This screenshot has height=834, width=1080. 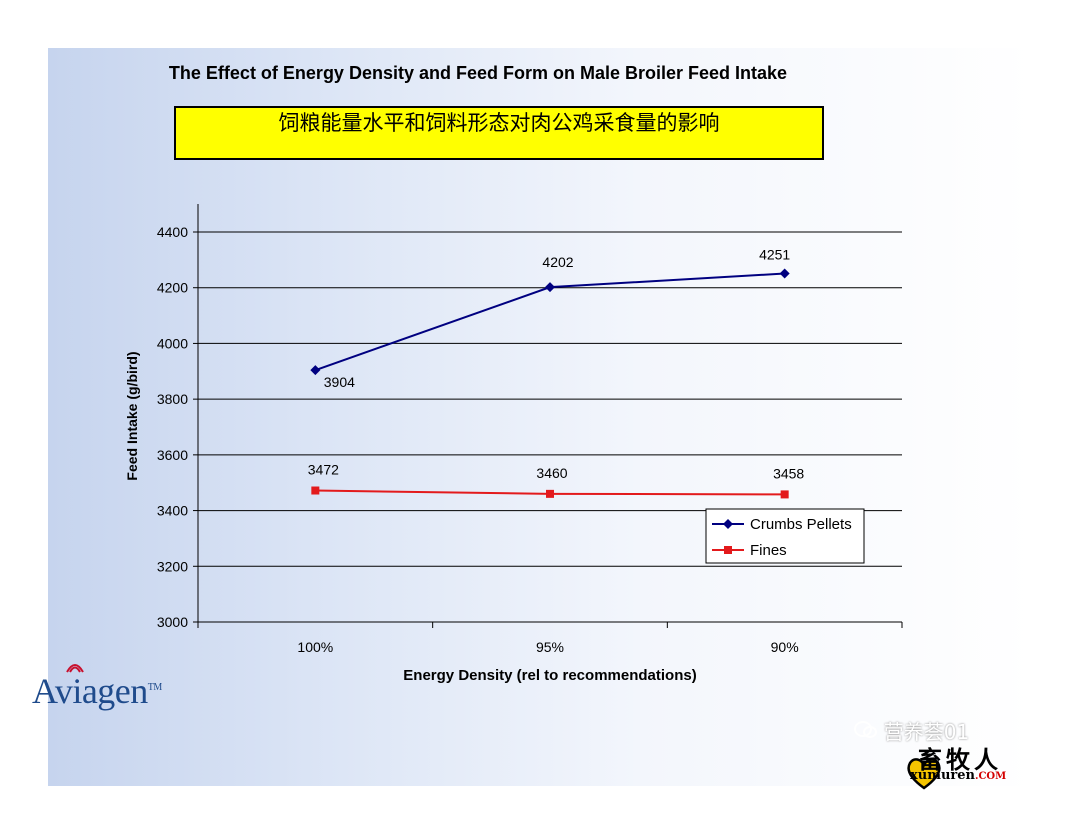 What do you see at coordinates (339, 382) in the screenshot?
I see `data-label: 3904` at bounding box center [339, 382].